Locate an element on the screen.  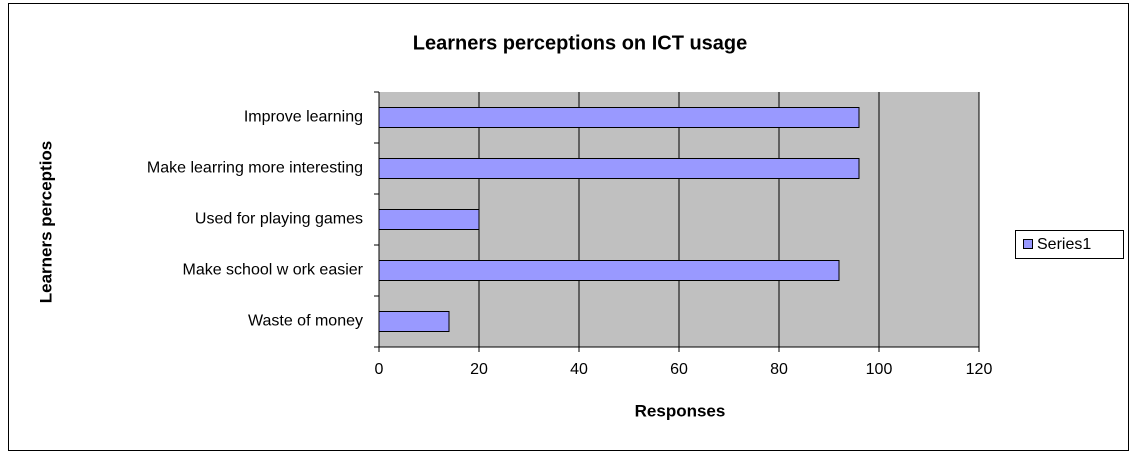
y-tick-label: Improve learning is located at coordinates (303, 117).